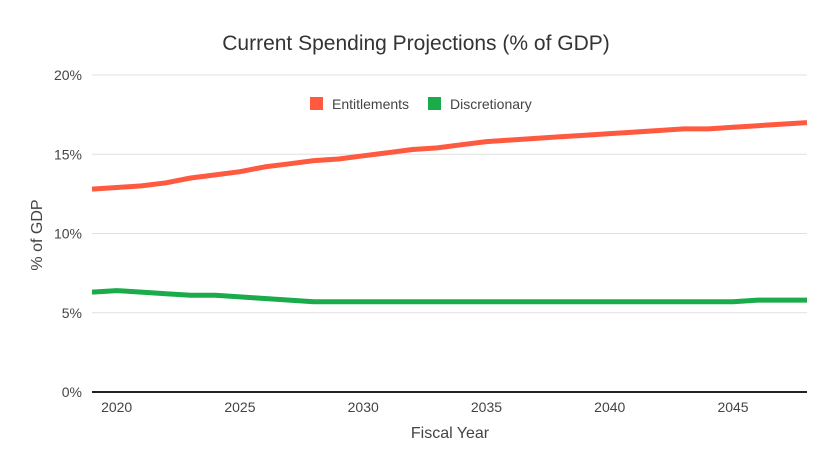 Image resolution: width=831 pixels, height=468 pixels. What do you see at coordinates (450, 433) in the screenshot?
I see `x-axis-label: Fiscal Year` at bounding box center [450, 433].